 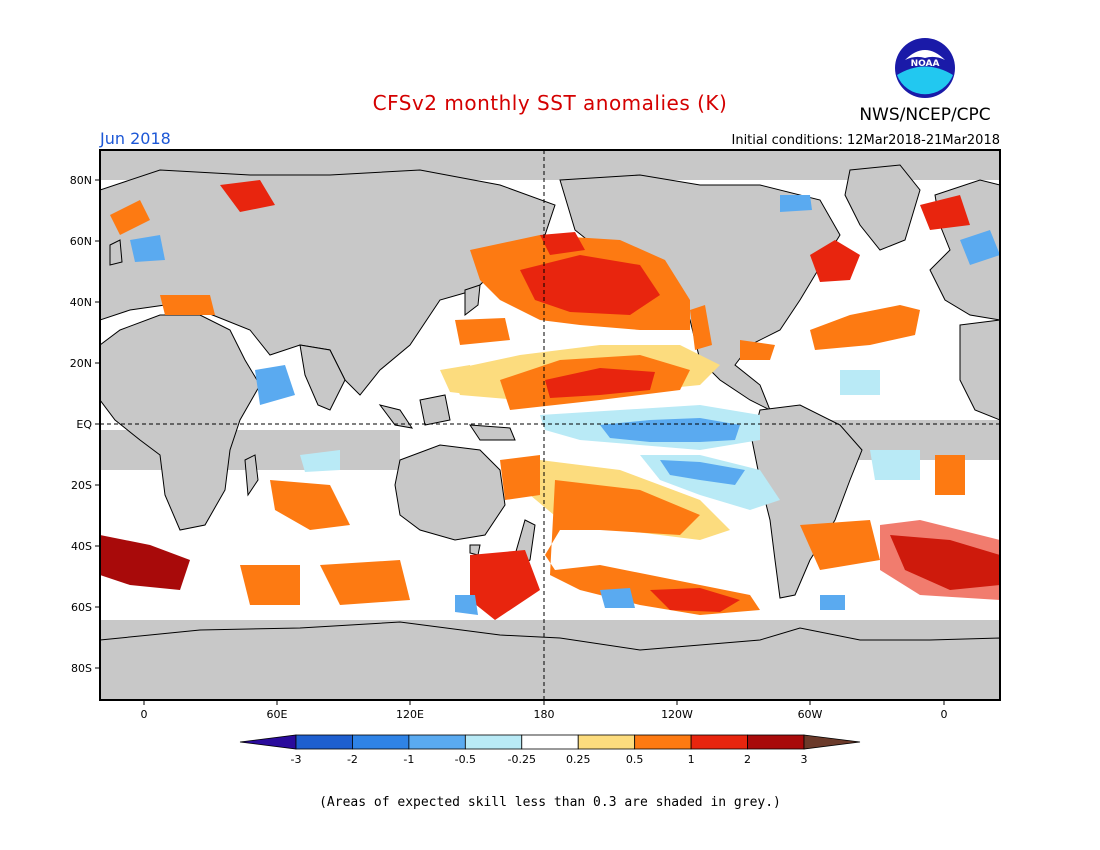 What do you see at coordinates (945, 212) in the screenshot?
I see `arctic-warm-right` at bounding box center [945, 212].